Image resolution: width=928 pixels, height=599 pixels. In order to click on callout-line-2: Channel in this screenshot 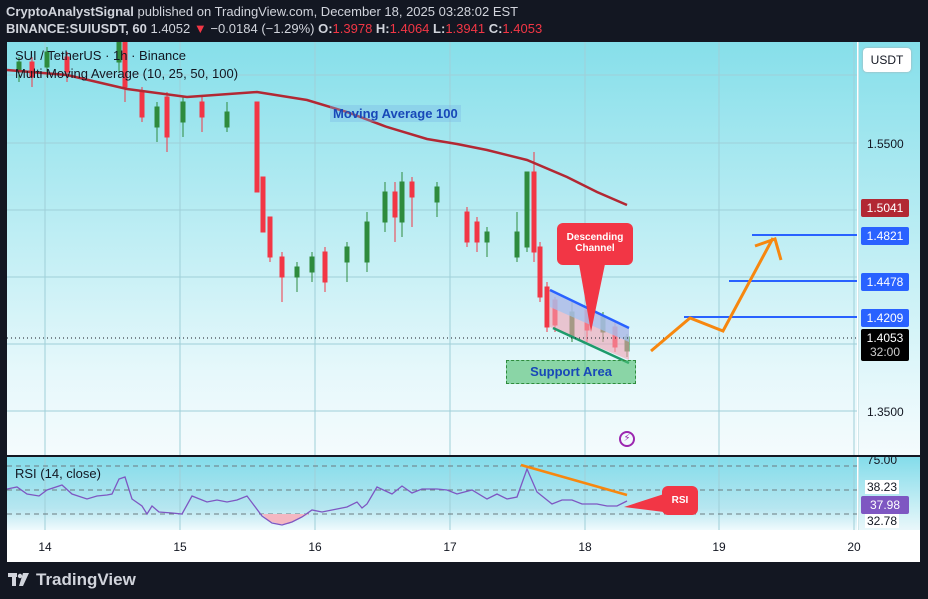, I will do `click(595, 248)`.